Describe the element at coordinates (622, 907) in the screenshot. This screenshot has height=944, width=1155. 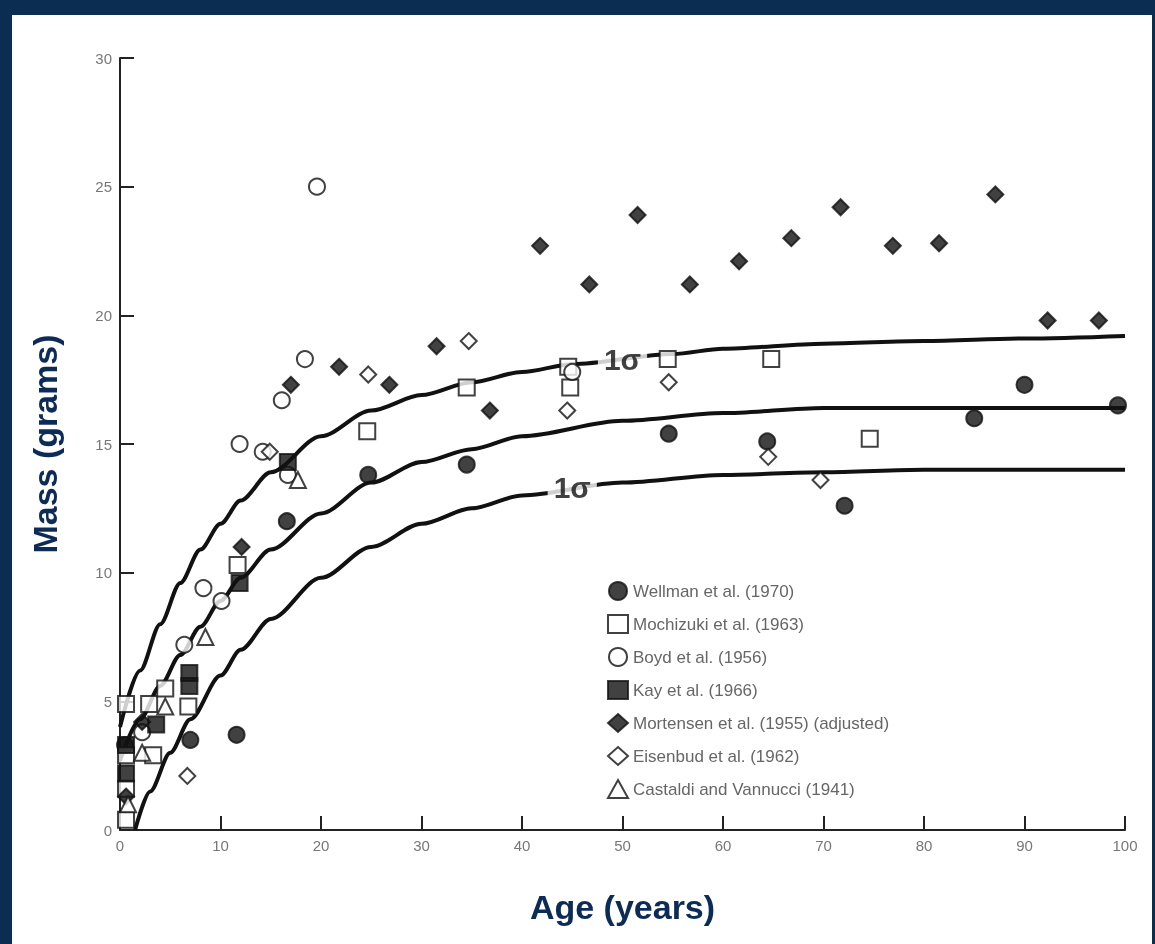
I see `x-axis-title: Age (years)` at that location.